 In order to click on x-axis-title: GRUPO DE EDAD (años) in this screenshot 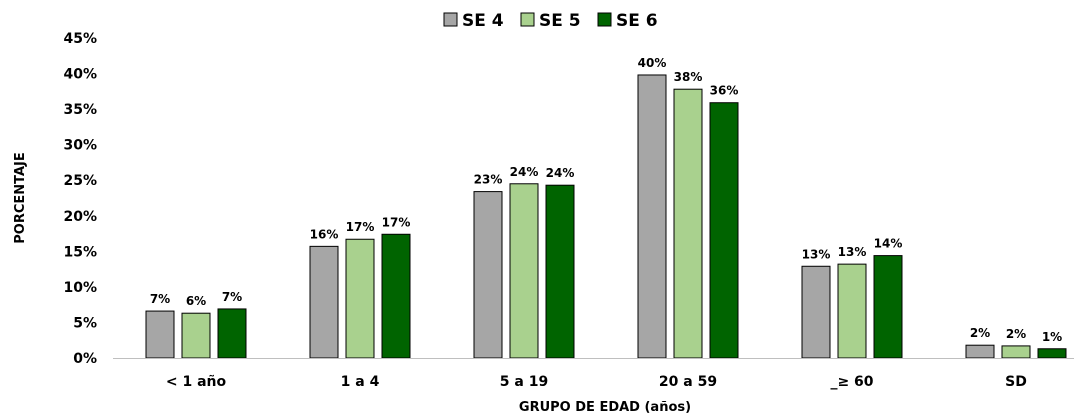, I will do `click(605, 407)`.